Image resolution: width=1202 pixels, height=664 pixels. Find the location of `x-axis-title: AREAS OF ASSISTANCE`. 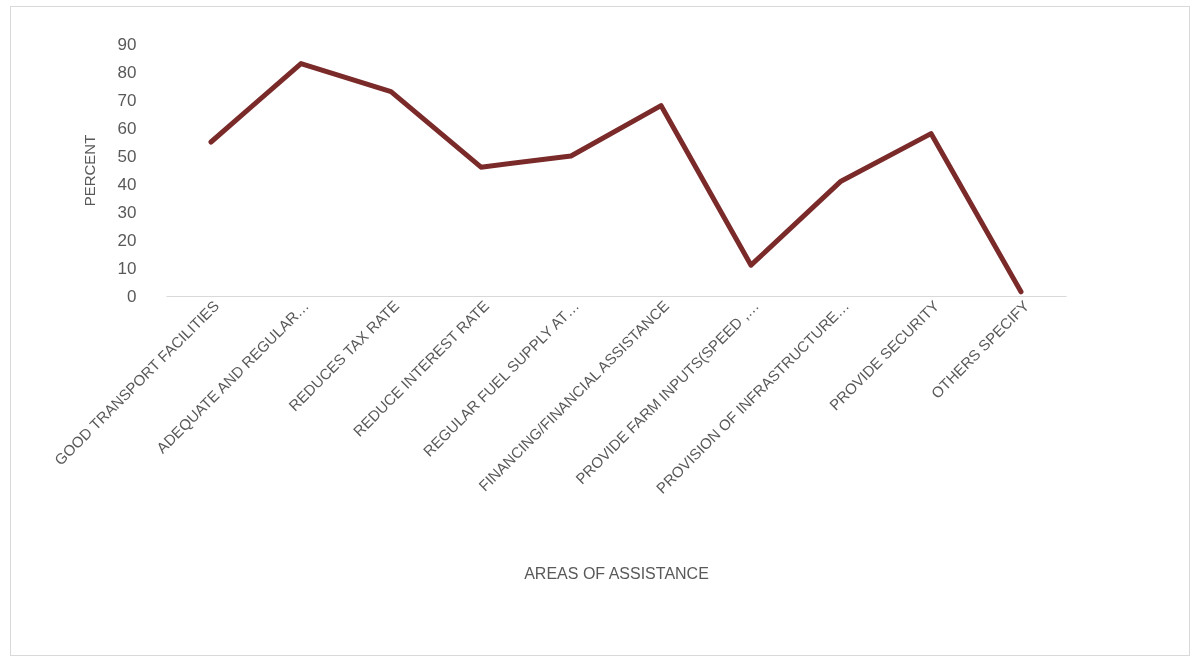

x-axis-title: AREAS OF ASSISTANCE is located at coordinates (616, 574).